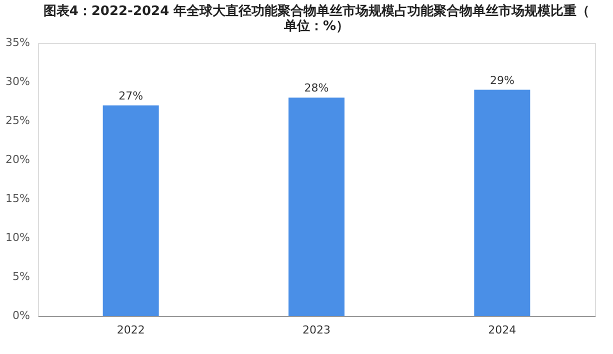  What do you see at coordinates (502, 80) in the screenshot?
I see `data-label: 29%` at bounding box center [502, 80].